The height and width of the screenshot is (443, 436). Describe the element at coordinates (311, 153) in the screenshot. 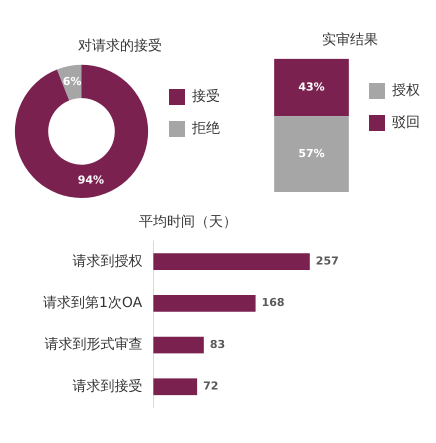

I see `data-label: 57%` at that location.